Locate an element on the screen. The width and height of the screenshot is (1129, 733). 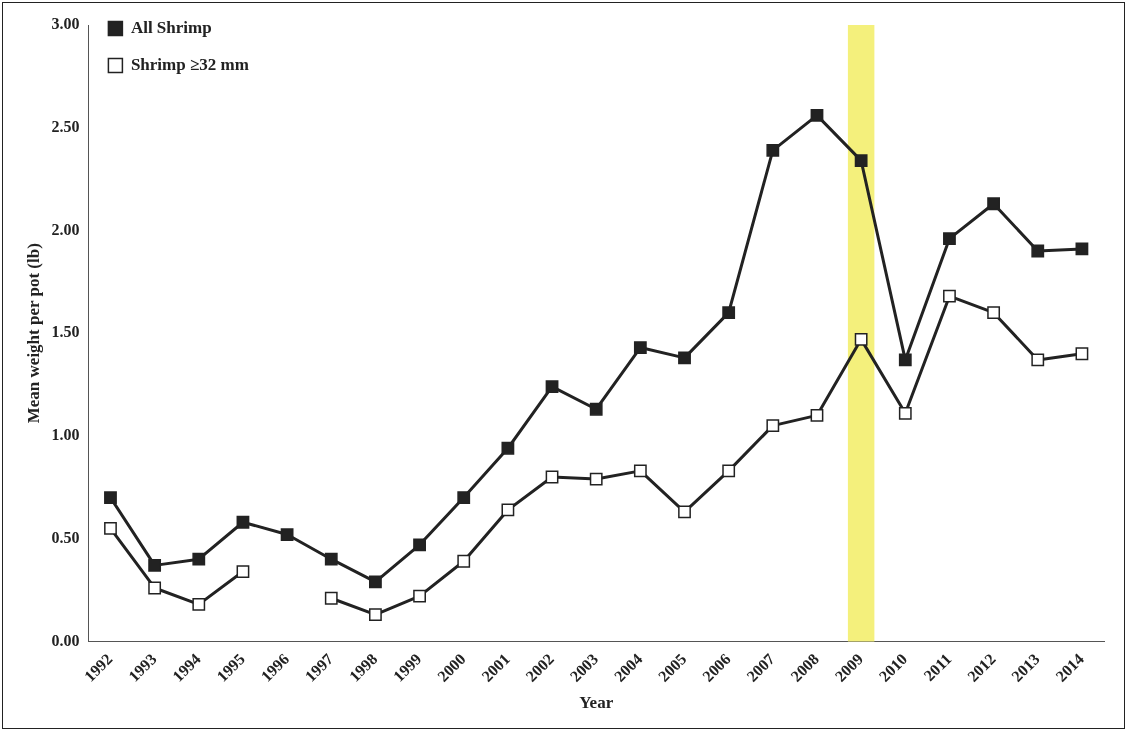
legend-label: Shrimp ≥32 mm is located at coordinates (189, 64).